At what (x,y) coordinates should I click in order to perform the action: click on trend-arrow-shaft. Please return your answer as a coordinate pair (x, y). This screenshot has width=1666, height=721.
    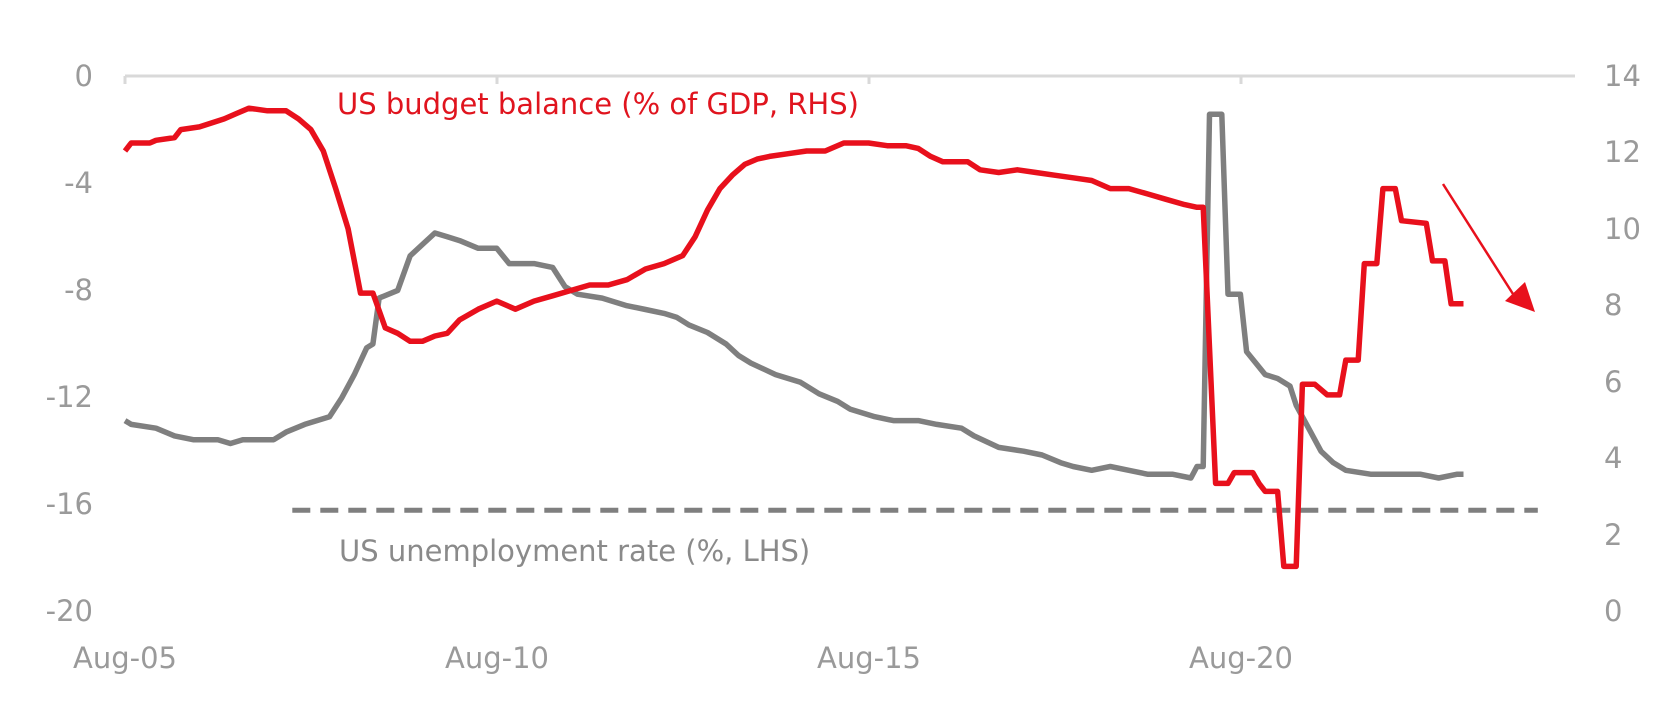
    Looking at the image, I should click on (1478, 239).